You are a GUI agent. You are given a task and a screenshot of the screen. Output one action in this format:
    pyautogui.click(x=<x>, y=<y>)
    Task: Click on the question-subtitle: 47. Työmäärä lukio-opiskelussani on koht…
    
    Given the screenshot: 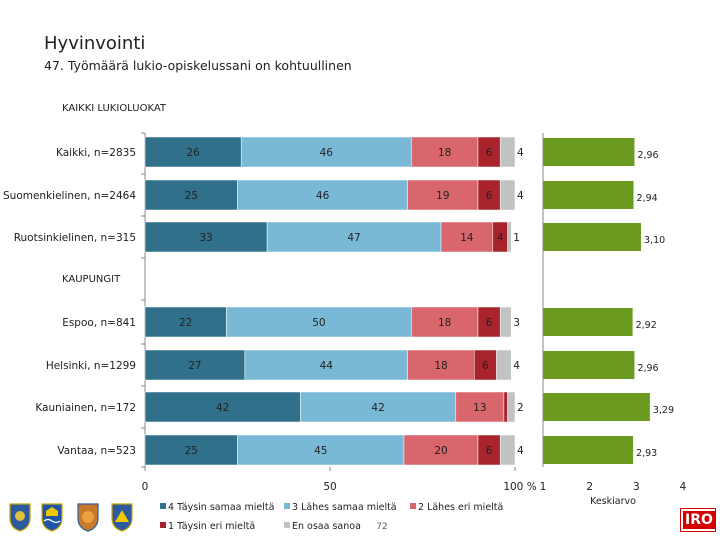 What is the action you would take?
    pyautogui.click(x=198, y=65)
    